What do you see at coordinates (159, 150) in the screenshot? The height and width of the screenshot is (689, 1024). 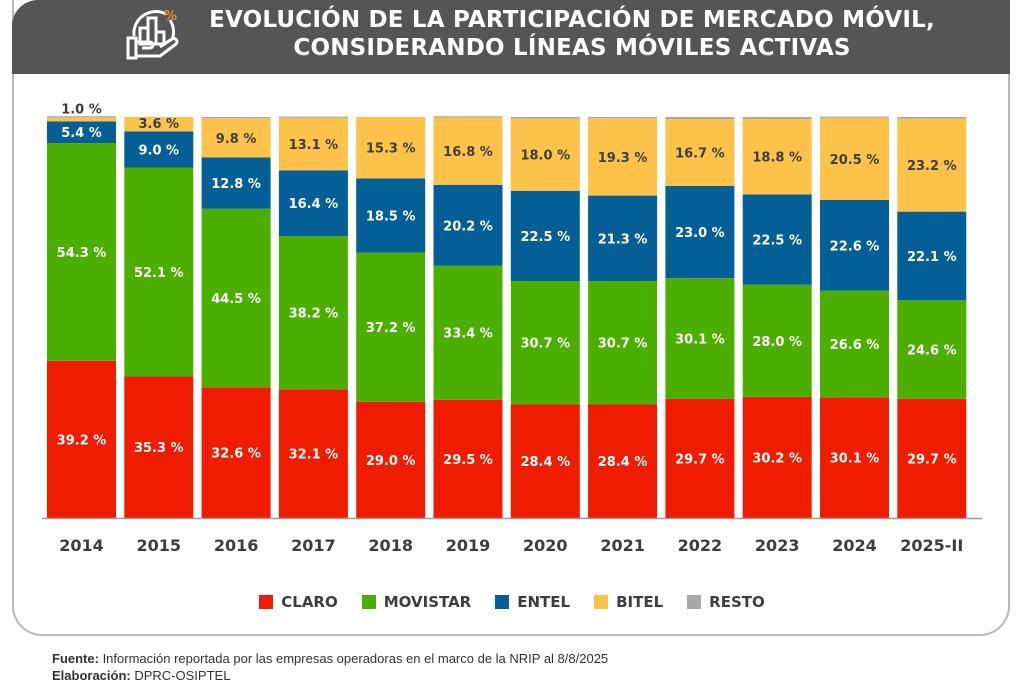 I see `data-label-entel: 9.0 %` at bounding box center [159, 150].